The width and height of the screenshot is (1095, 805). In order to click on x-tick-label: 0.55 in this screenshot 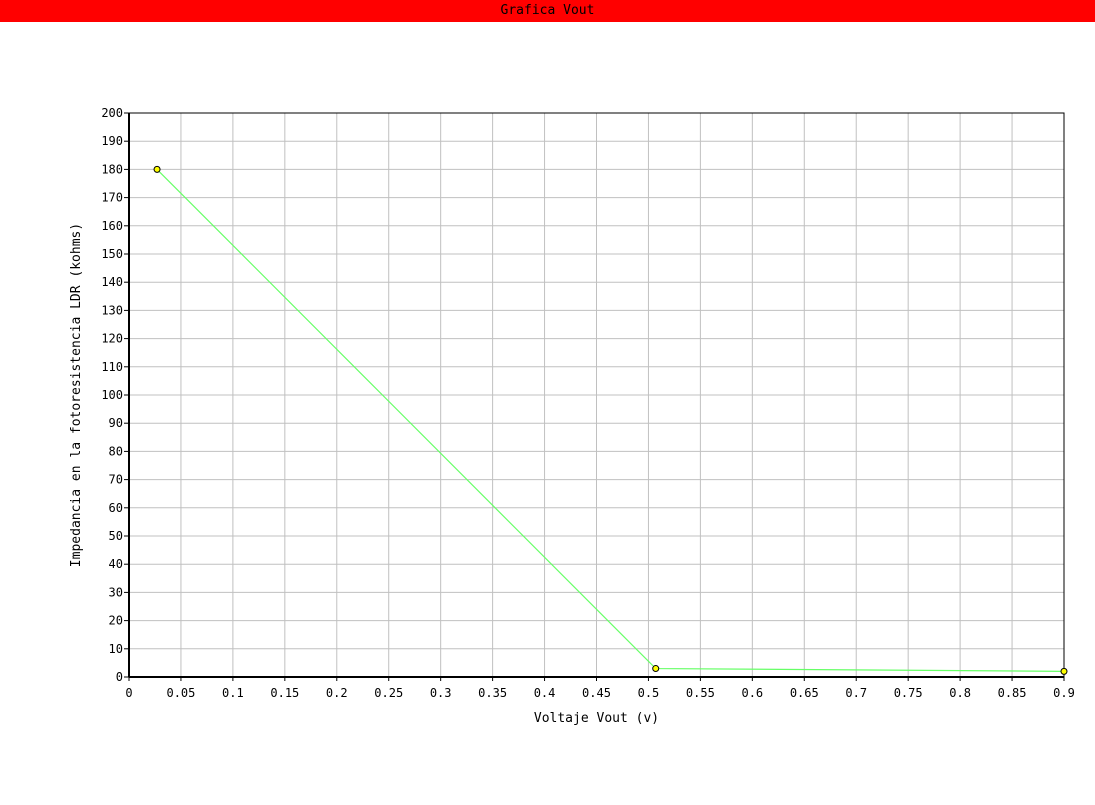, I will do `click(700, 693)`.